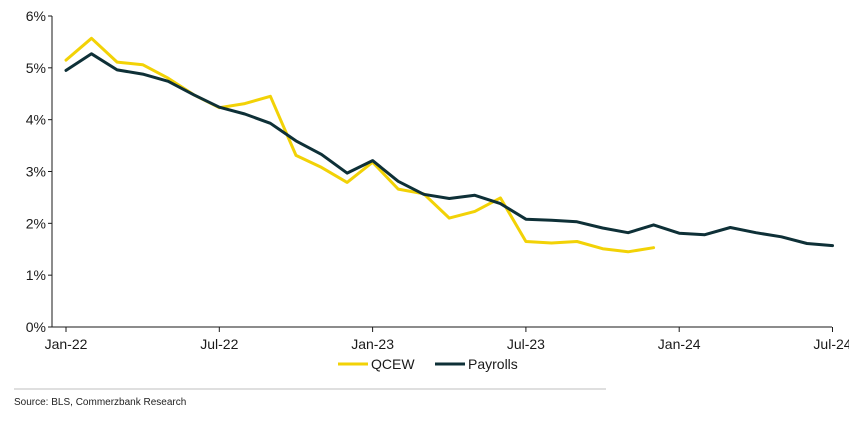 The height and width of the screenshot is (422, 849). What do you see at coordinates (36, 68) in the screenshot?
I see `y-tick-label: 5%` at bounding box center [36, 68].